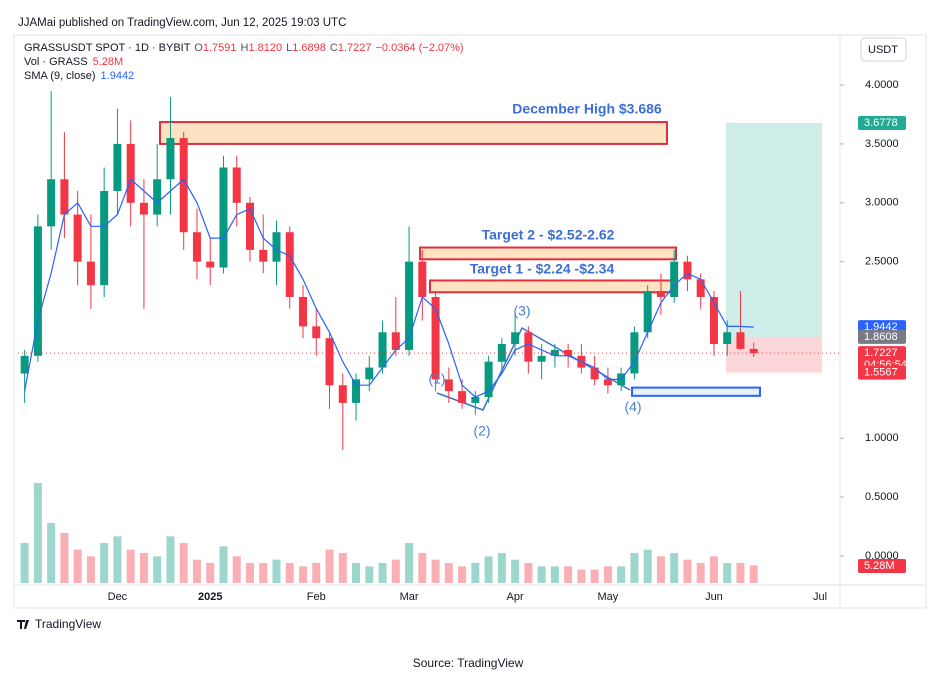  Describe the element at coordinates (820, 597) in the screenshot. I see `x-tick-label: Jul` at that location.